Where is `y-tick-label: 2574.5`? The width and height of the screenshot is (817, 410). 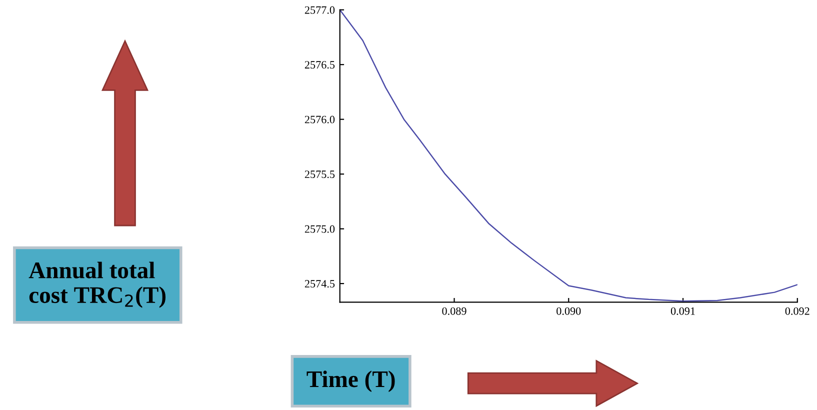 y-tick-label: 2574.5 is located at coordinates (319, 284).